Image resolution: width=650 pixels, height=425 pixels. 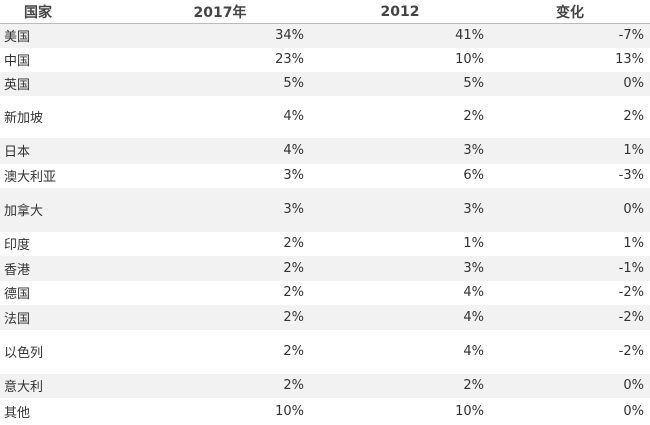 I want to click on header-row: 国家 2017年 2012 变化, so click(x=325, y=12).